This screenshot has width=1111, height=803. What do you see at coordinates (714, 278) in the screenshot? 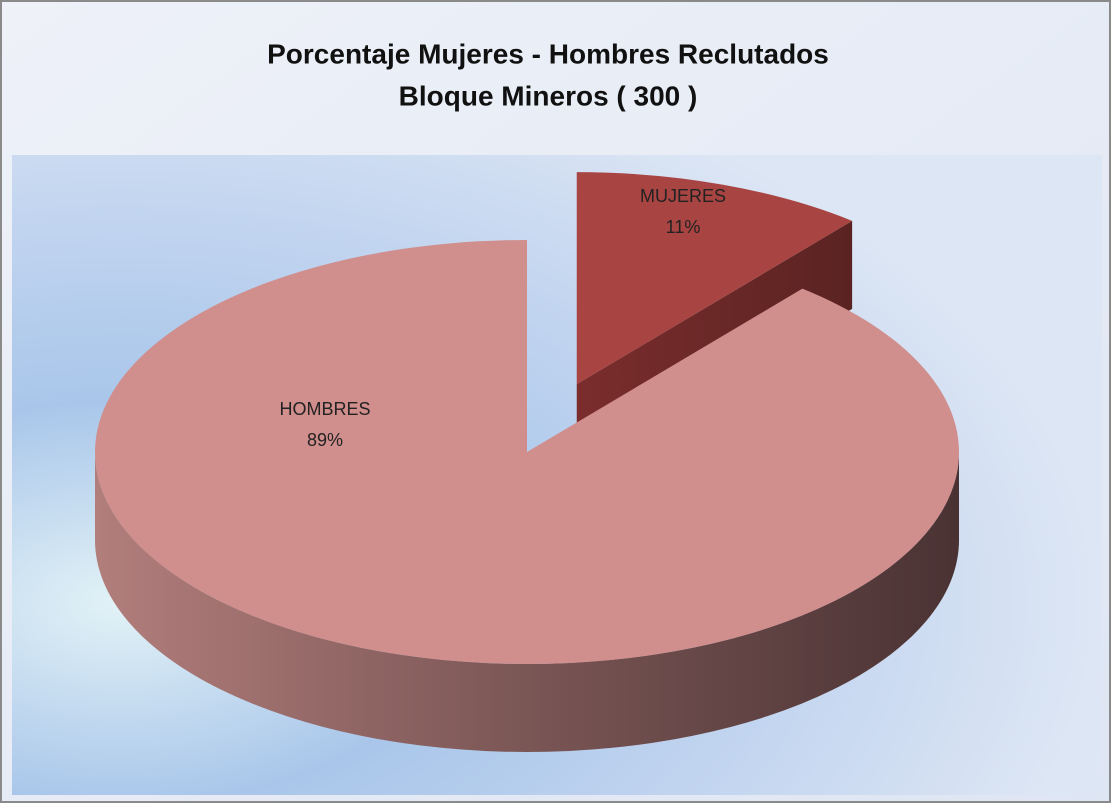
I see `slice` at bounding box center [714, 278].